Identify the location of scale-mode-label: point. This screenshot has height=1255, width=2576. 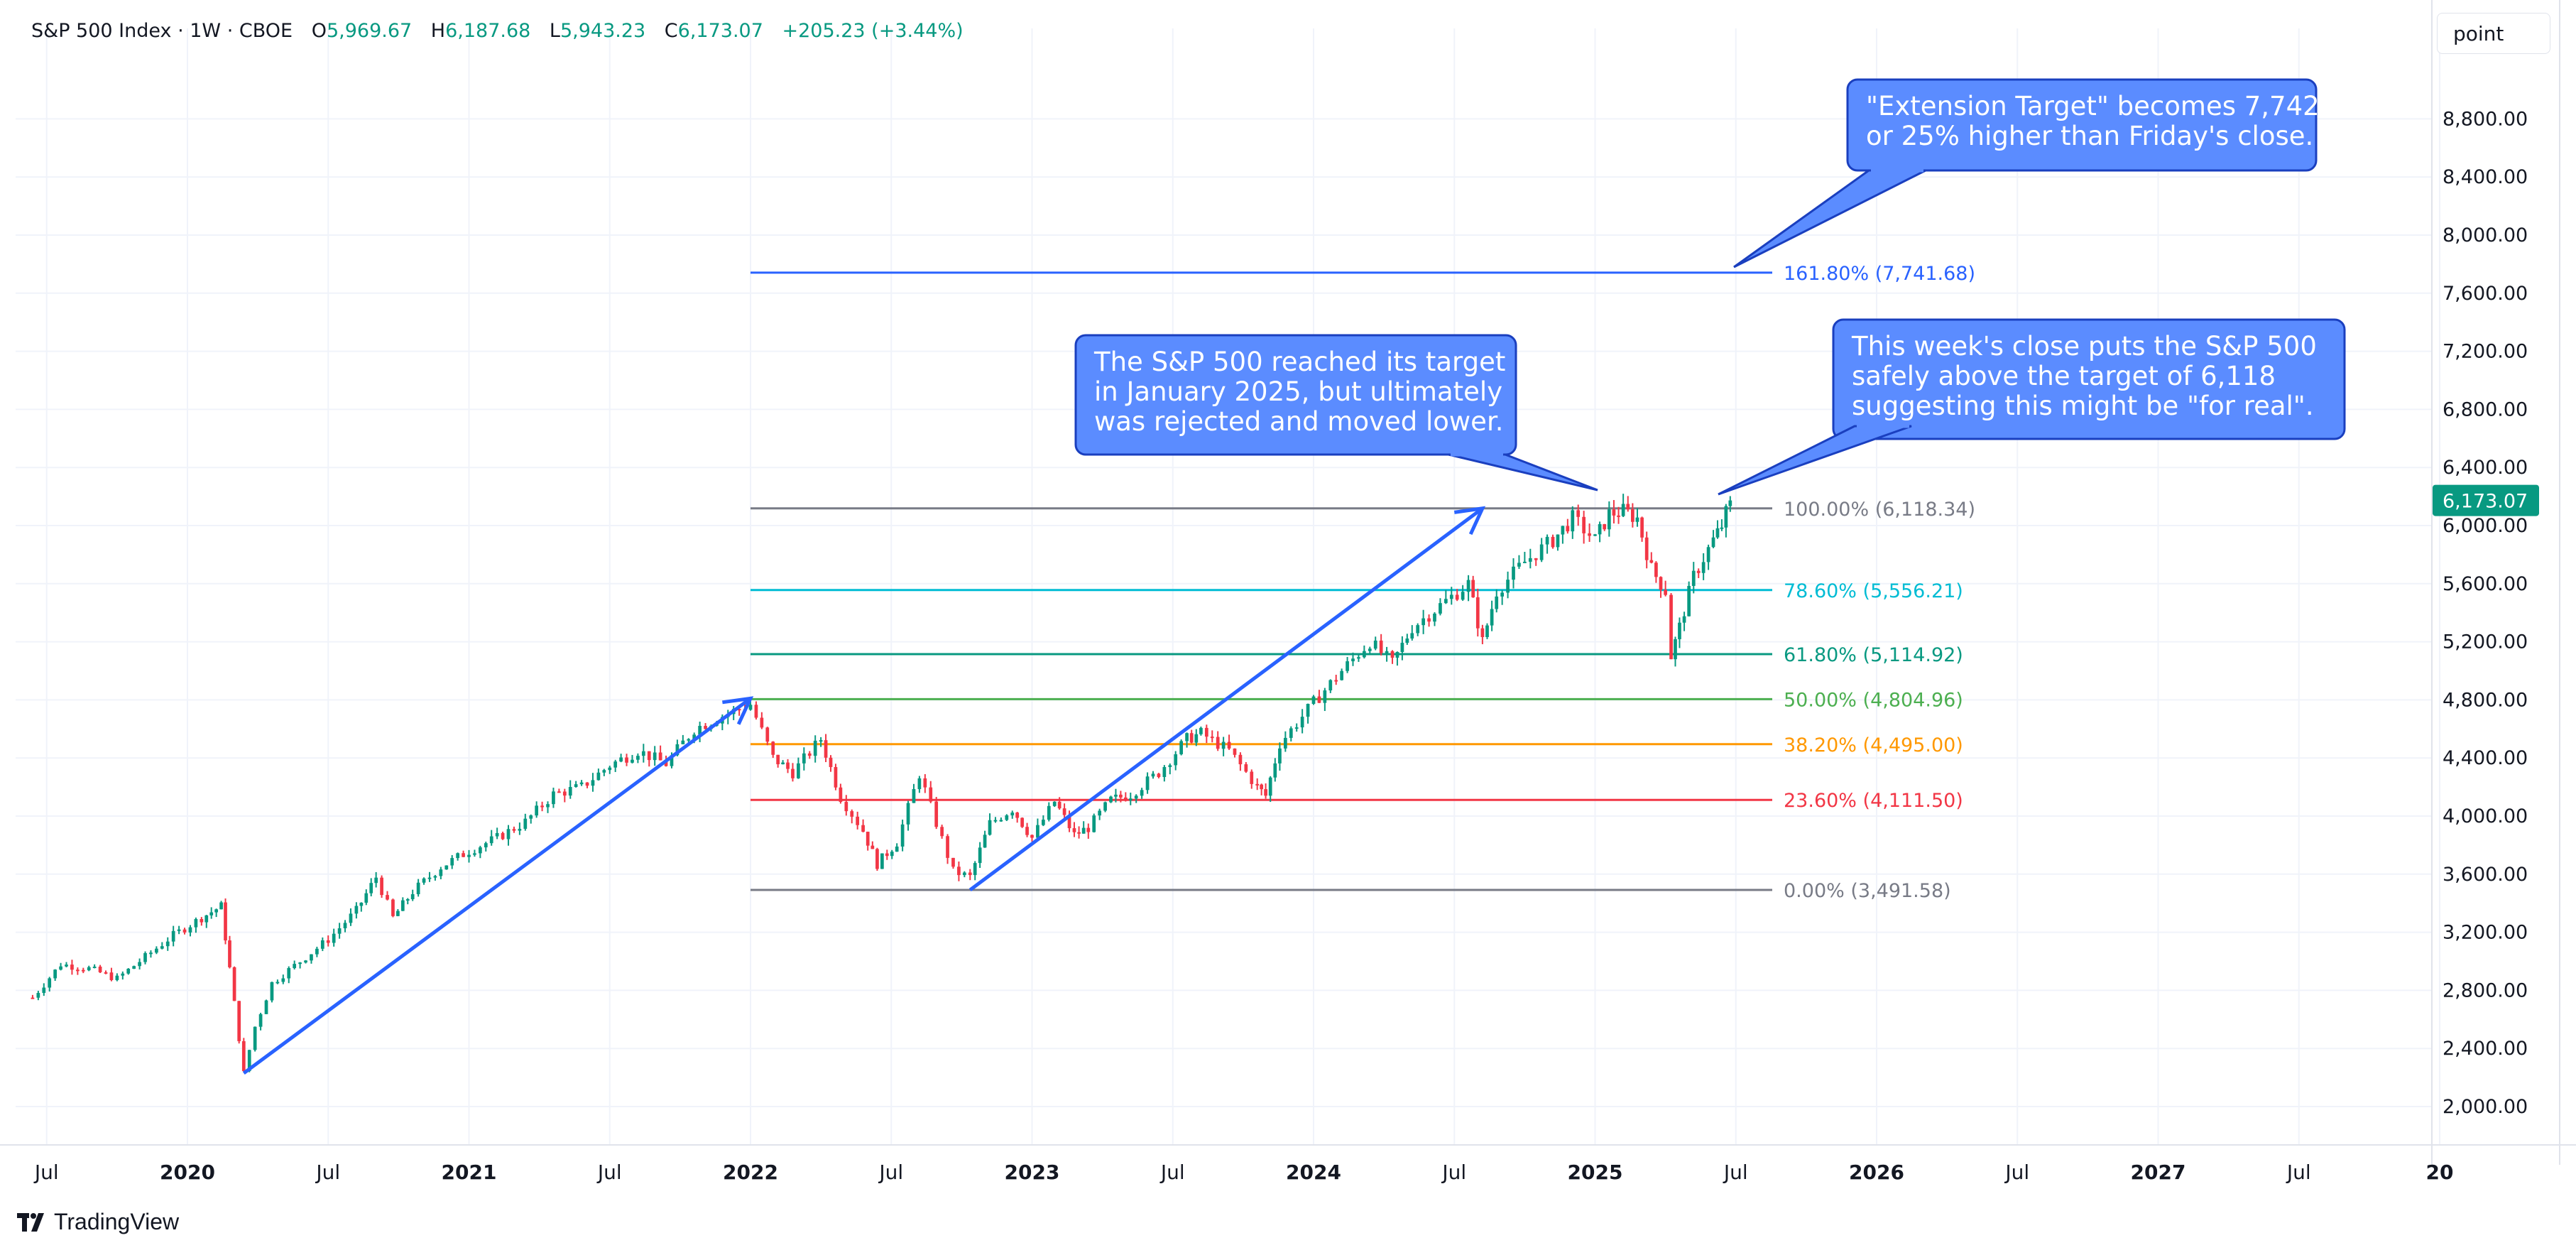
(2478, 33).